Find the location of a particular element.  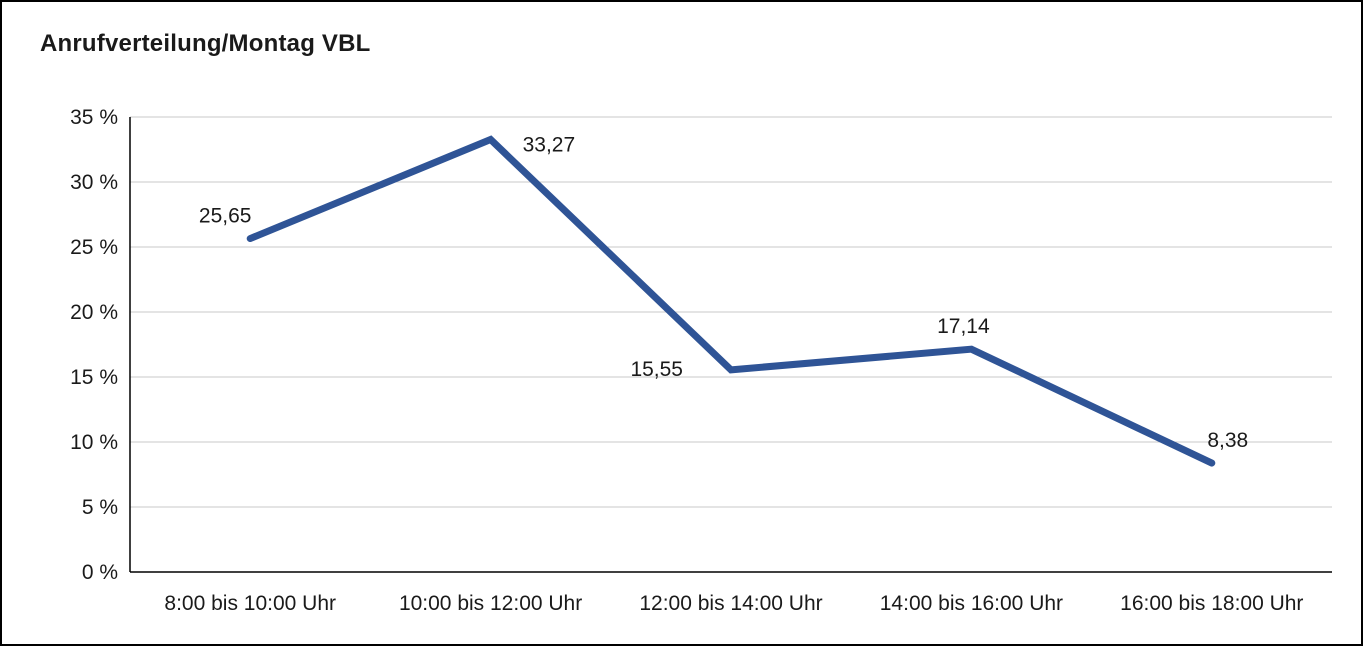

y-tick-label: 30 % is located at coordinates (94, 182).